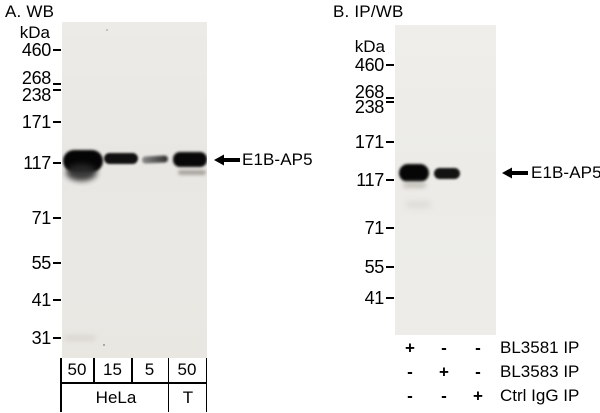  I want to click on ip-label-bl3583: BL3583 IP, so click(540, 371).